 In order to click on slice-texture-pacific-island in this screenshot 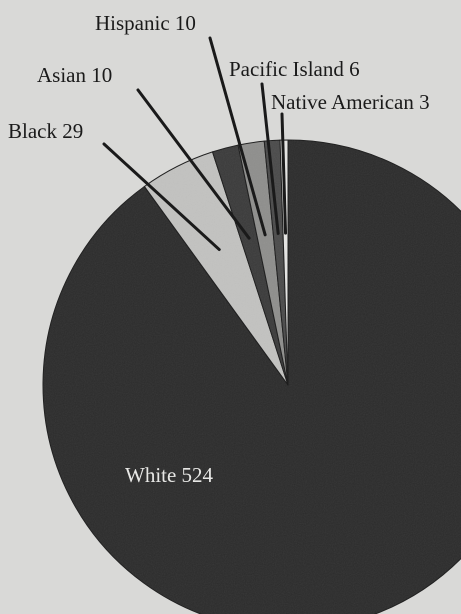, I will do `click(276, 262)`.